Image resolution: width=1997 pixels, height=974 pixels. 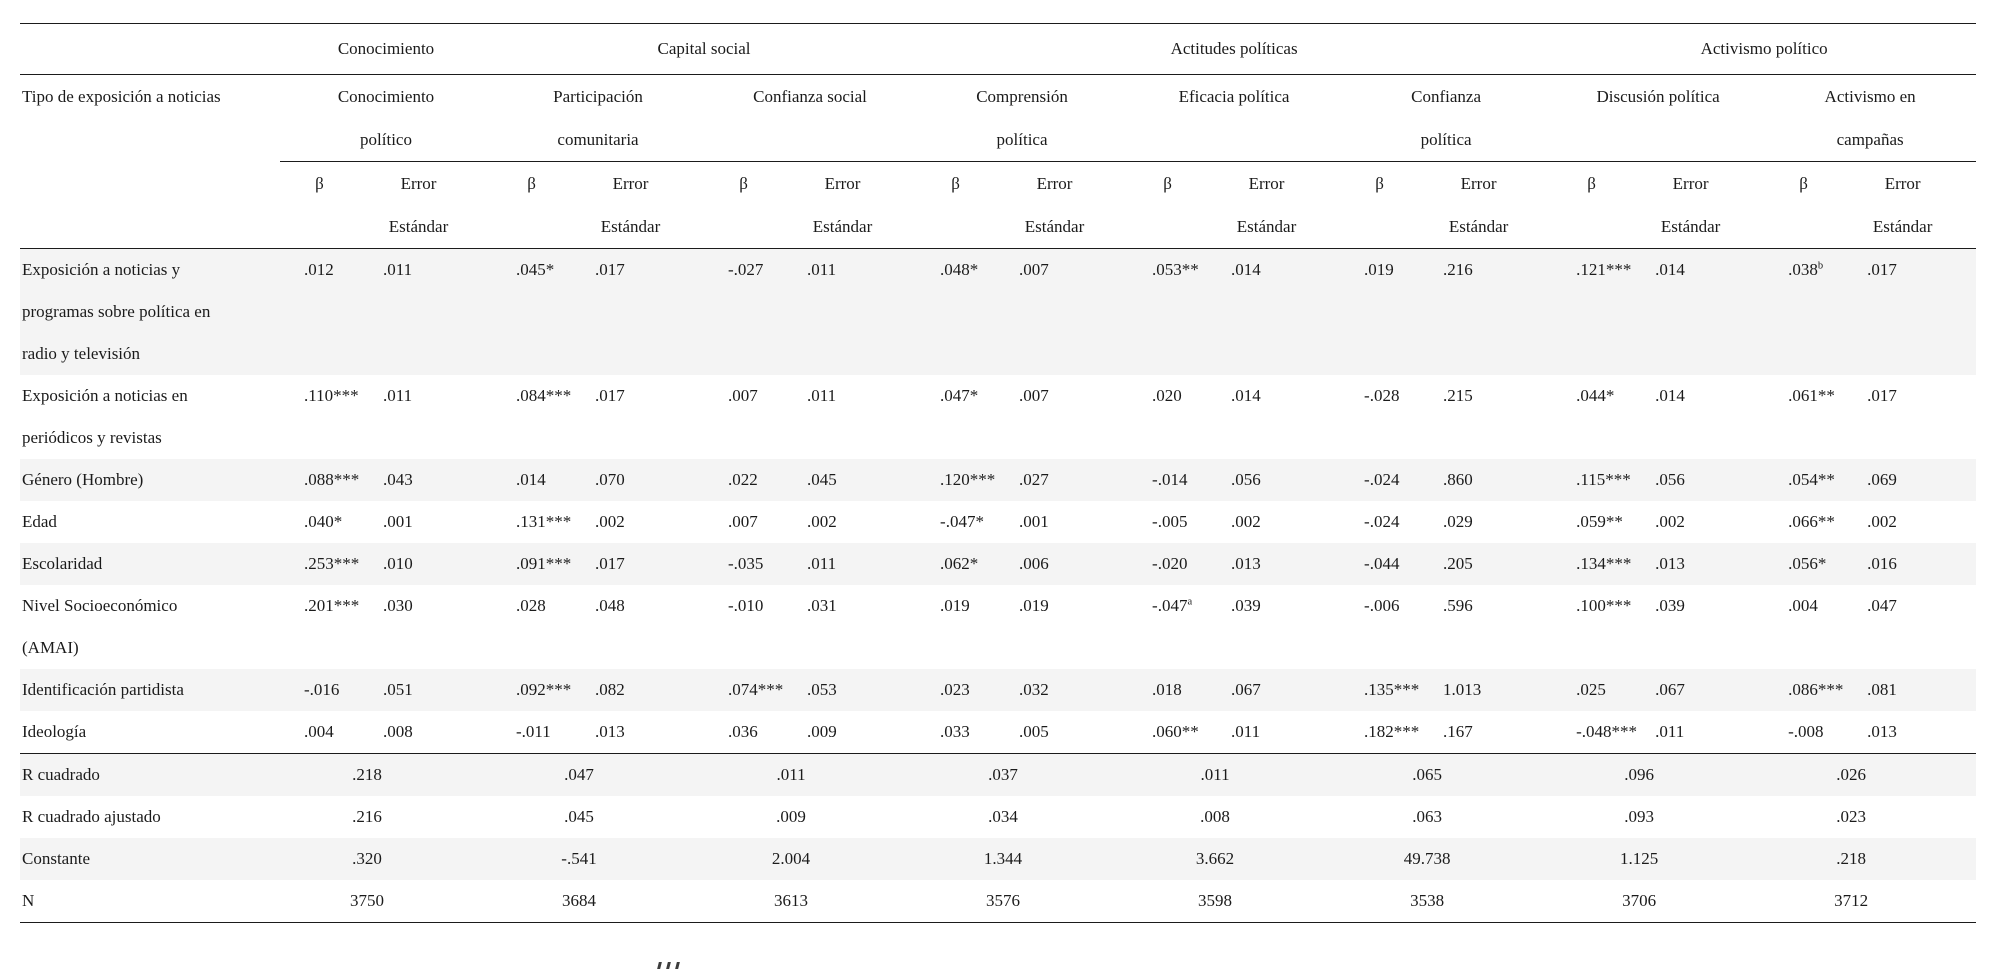 What do you see at coordinates (1234, 859) in the screenshot?
I see `summary-value: 3.662` at bounding box center [1234, 859].